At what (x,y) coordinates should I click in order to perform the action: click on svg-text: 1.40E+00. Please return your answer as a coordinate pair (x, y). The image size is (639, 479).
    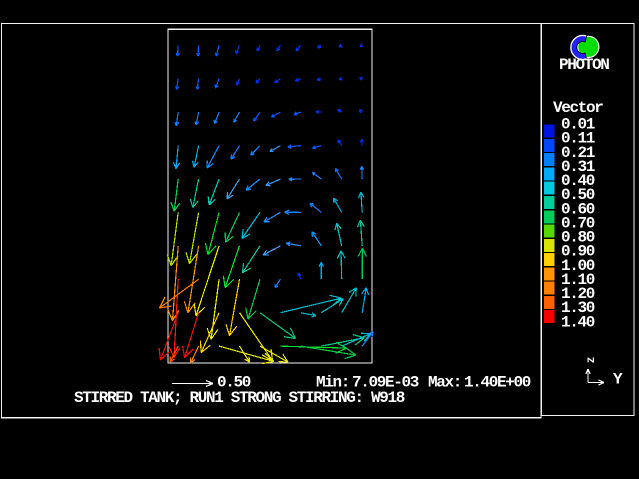
    Looking at the image, I should click on (497, 383).